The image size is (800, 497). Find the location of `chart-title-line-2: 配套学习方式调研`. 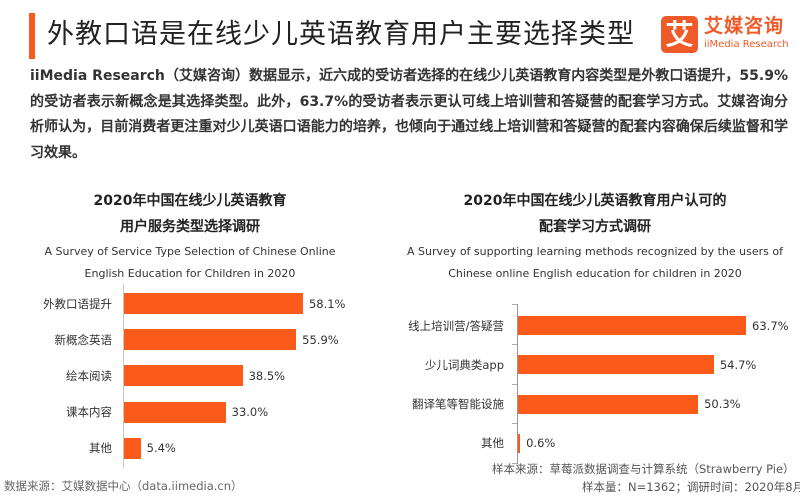

chart-title-line-2: 配套学习方式调研 is located at coordinates (595, 227).